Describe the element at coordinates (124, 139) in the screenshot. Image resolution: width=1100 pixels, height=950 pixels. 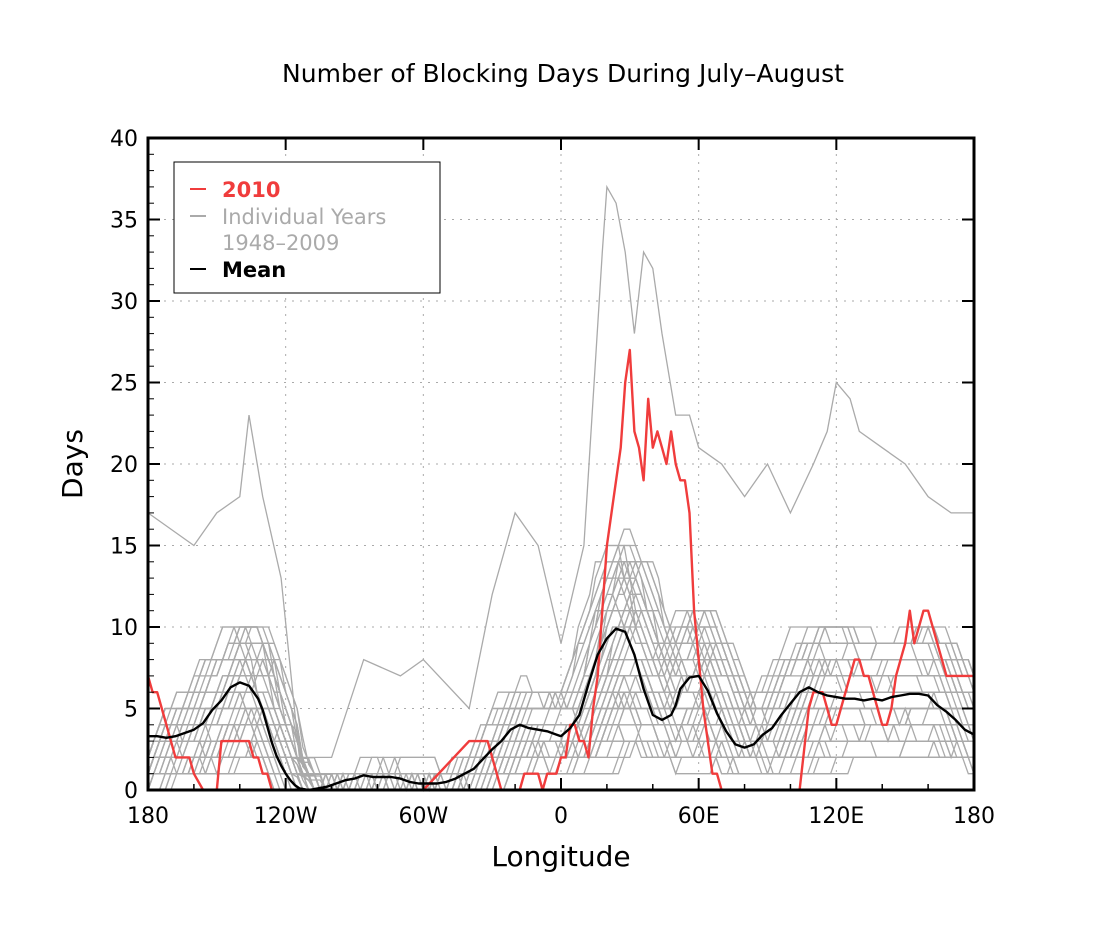
I see `y-tick-label: 40` at that location.